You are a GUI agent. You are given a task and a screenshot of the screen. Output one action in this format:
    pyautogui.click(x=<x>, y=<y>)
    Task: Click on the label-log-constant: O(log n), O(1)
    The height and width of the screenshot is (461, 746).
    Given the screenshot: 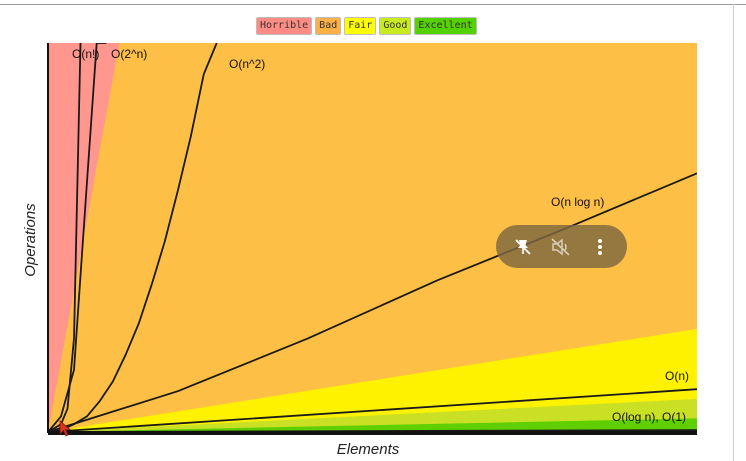 What is the action you would take?
    pyautogui.click(x=649, y=417)
    